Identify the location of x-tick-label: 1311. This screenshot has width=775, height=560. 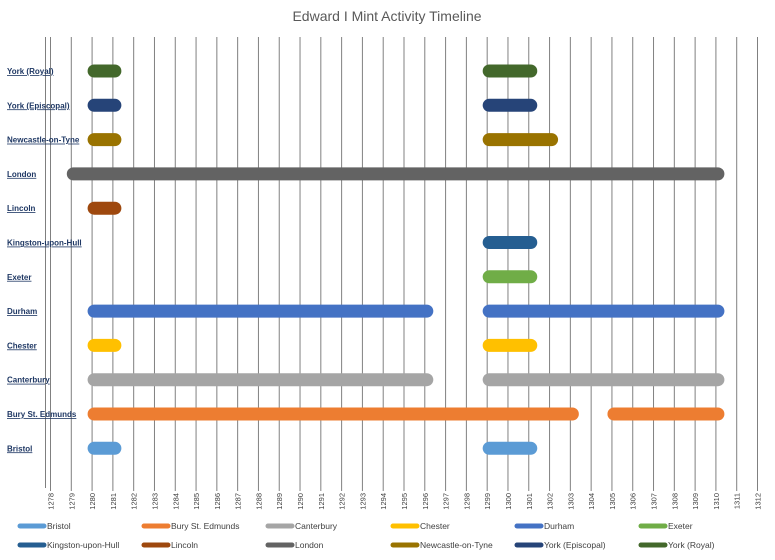
(737, 501).